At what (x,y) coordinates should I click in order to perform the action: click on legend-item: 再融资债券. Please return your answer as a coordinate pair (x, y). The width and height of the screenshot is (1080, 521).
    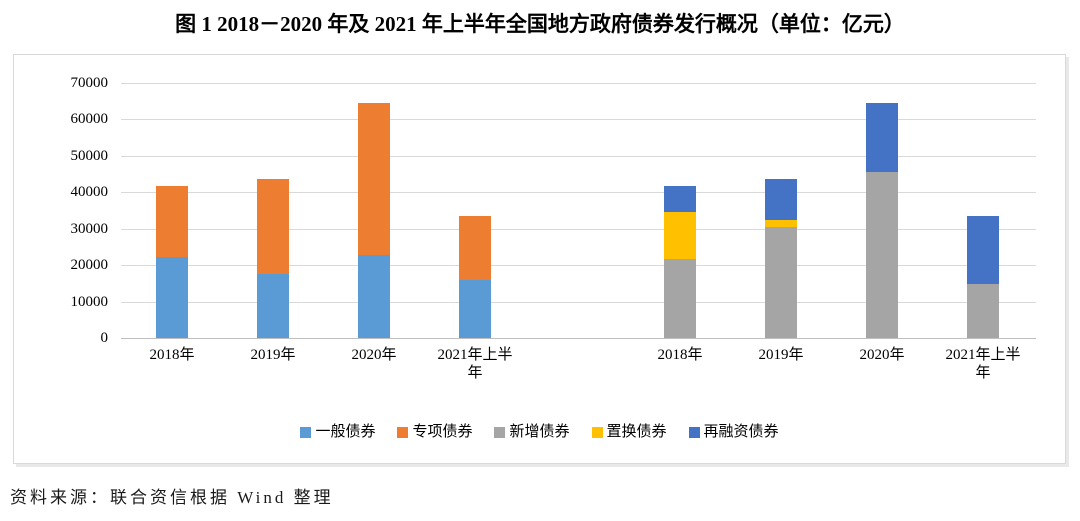
    Looking at the image, I should click on (733, 432).